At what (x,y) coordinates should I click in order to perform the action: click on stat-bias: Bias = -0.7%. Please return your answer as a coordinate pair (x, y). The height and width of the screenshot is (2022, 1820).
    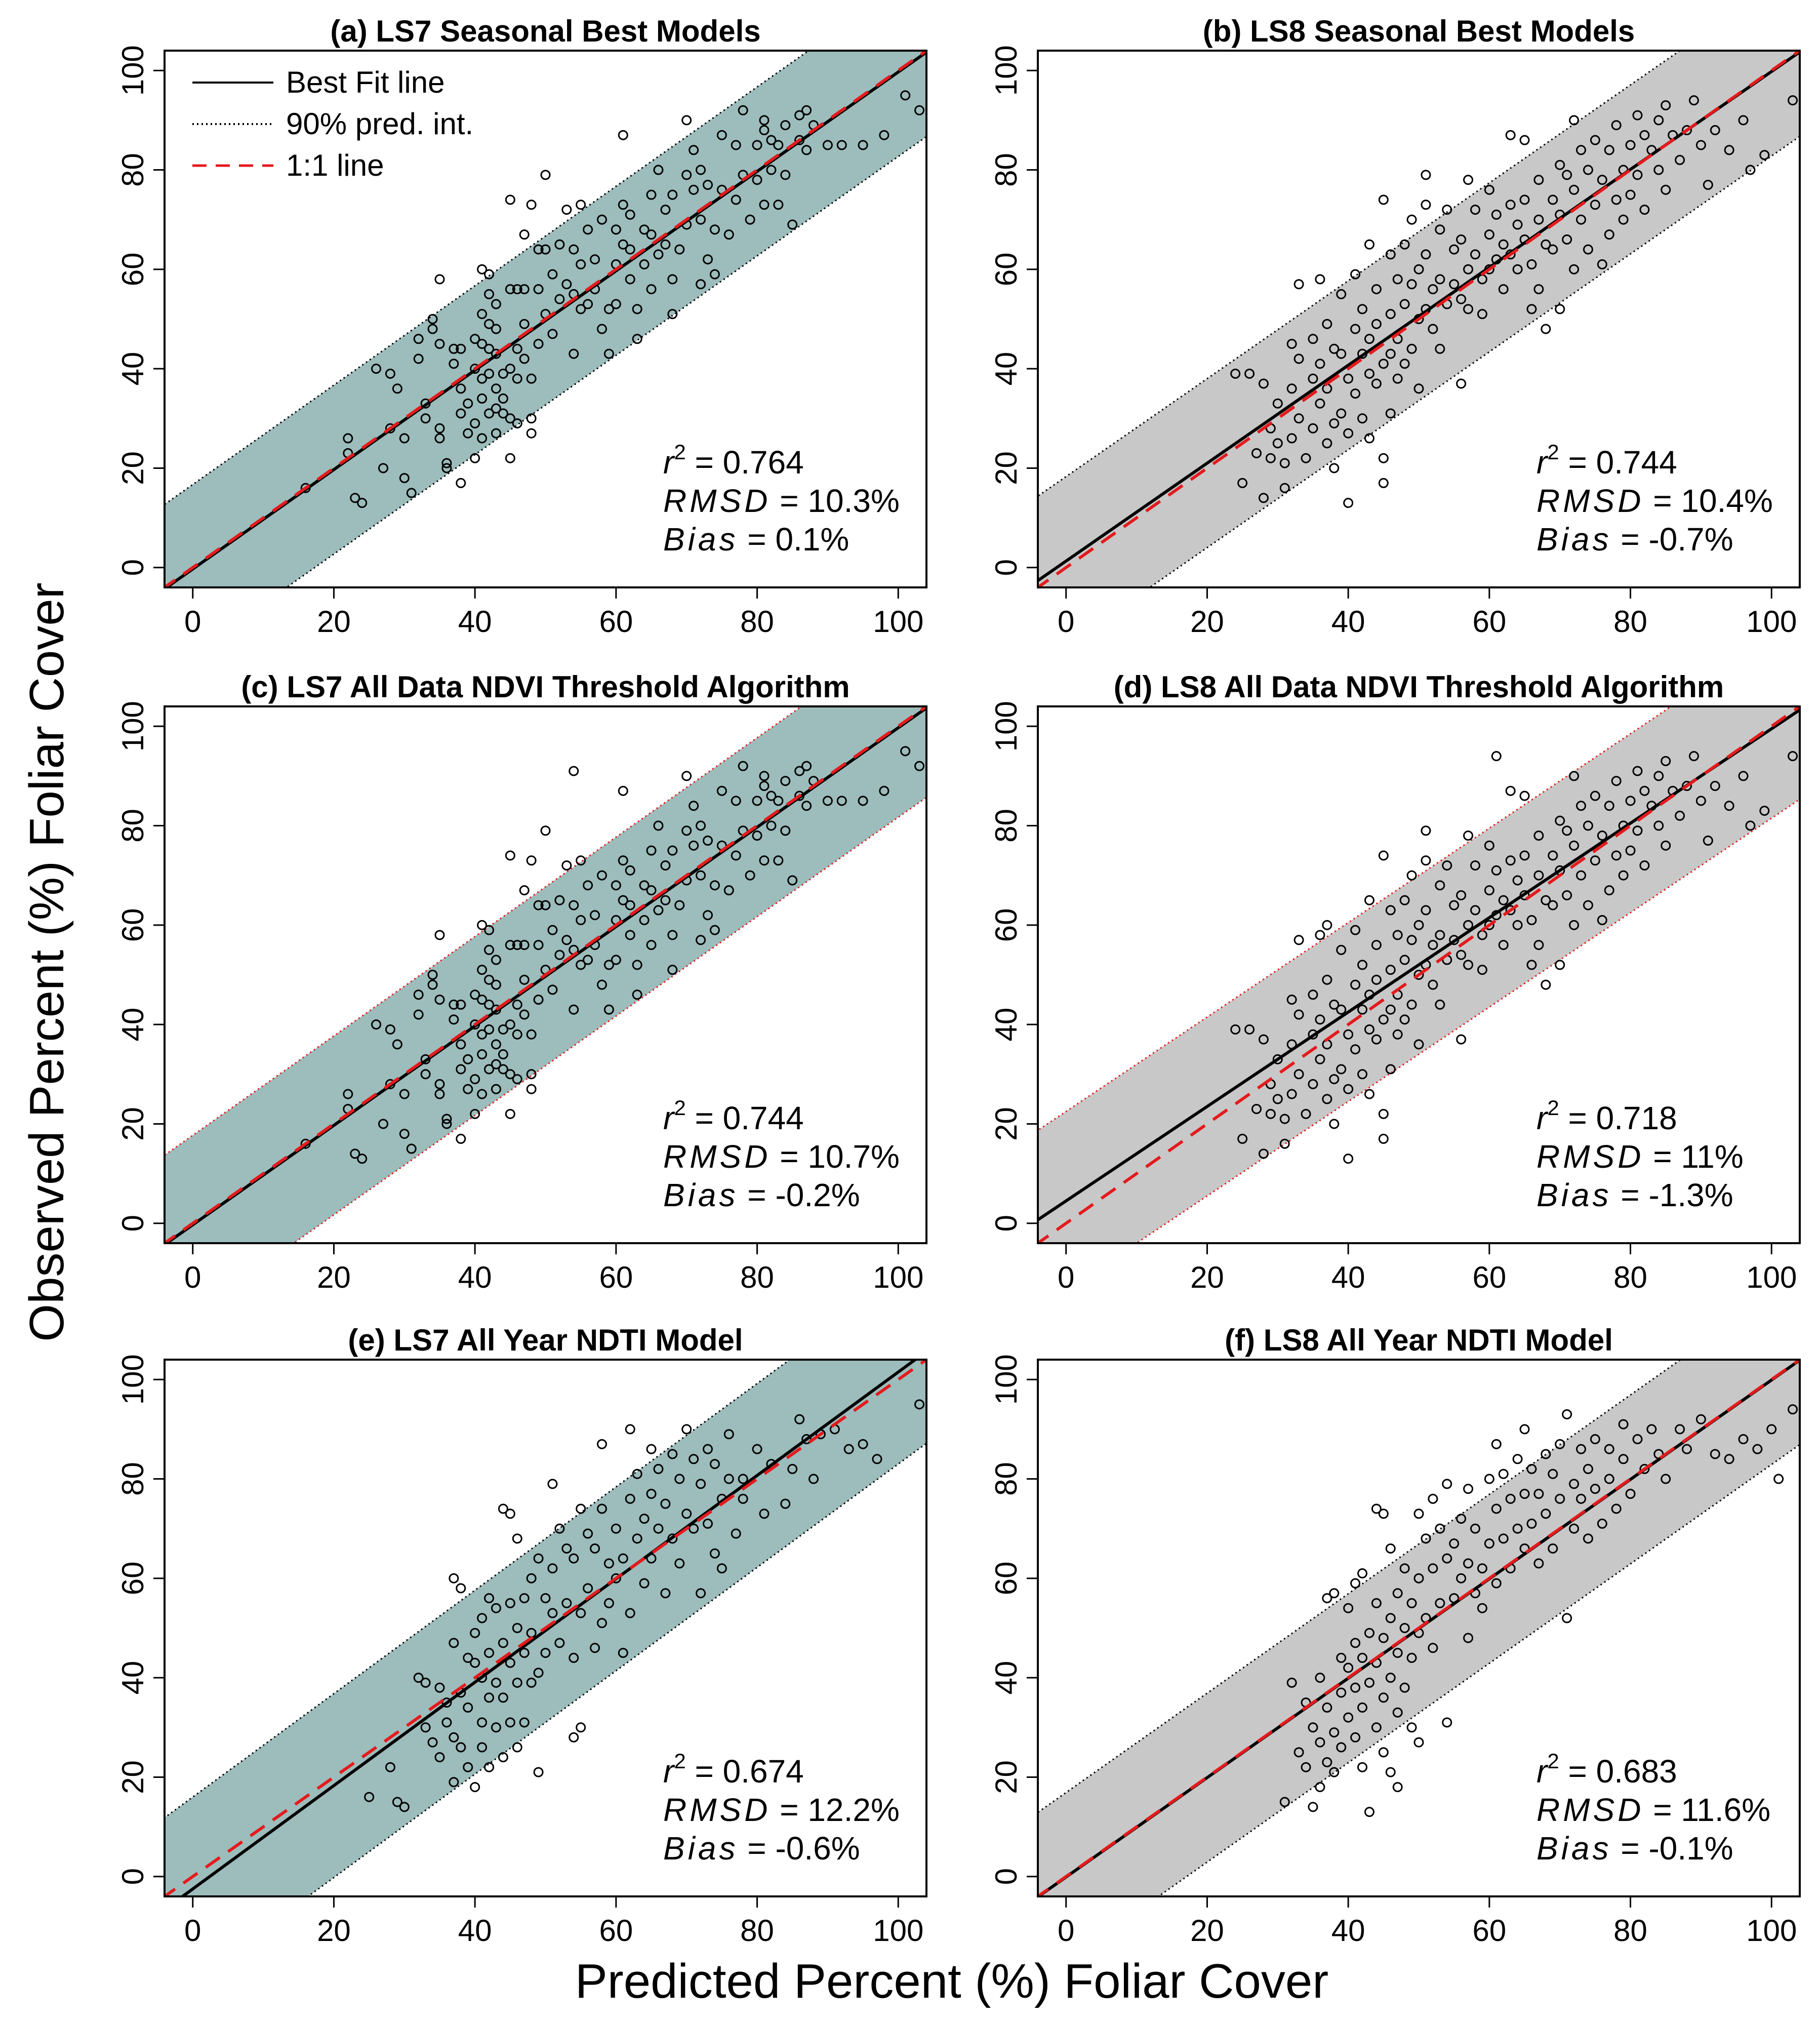
    Looking at the image, I should click on (1634, 539).